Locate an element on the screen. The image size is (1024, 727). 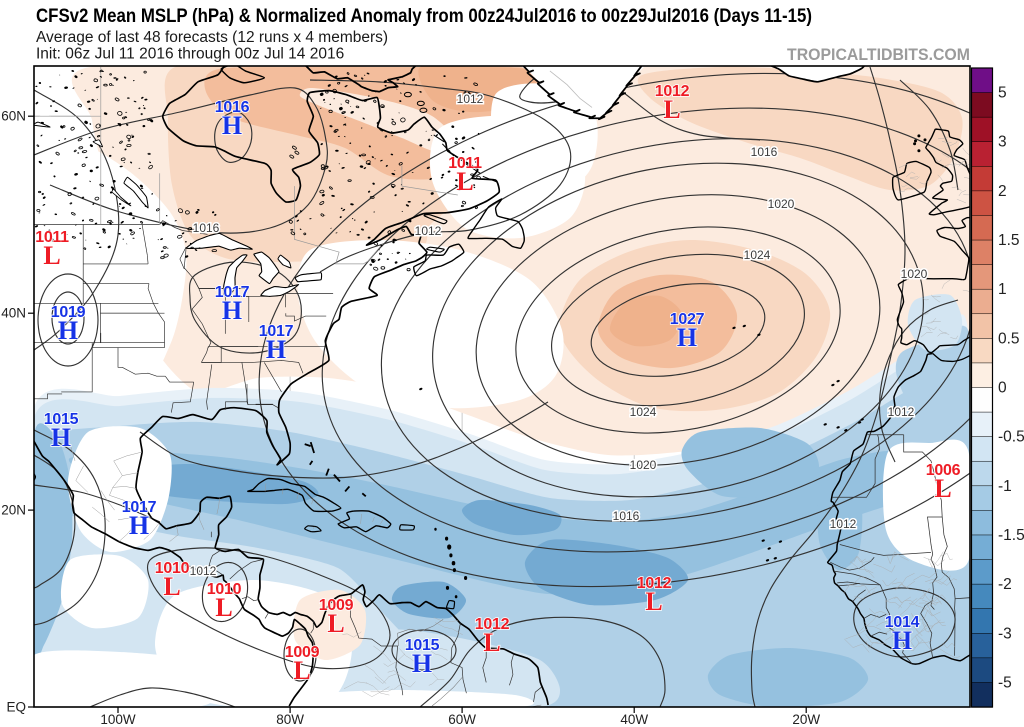
svg-text: -0.5 is located at coordinates (1011, 437).